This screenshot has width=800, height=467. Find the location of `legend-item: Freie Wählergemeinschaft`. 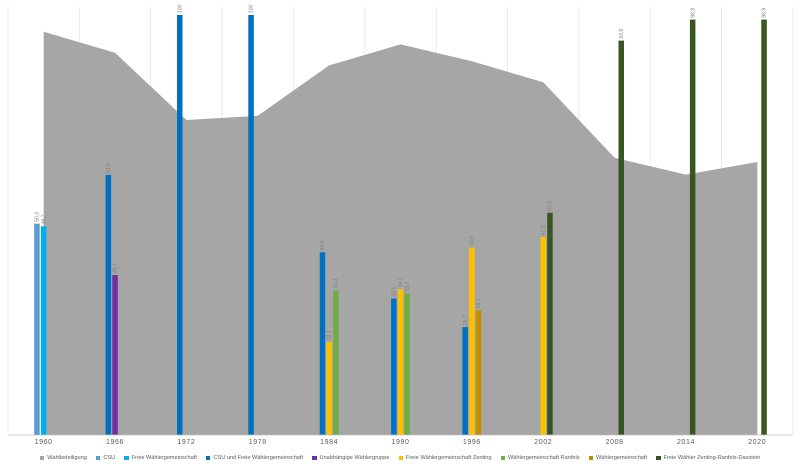

legend-item: Freie Wählergemeinschaft is located at coordinates (160, 458).